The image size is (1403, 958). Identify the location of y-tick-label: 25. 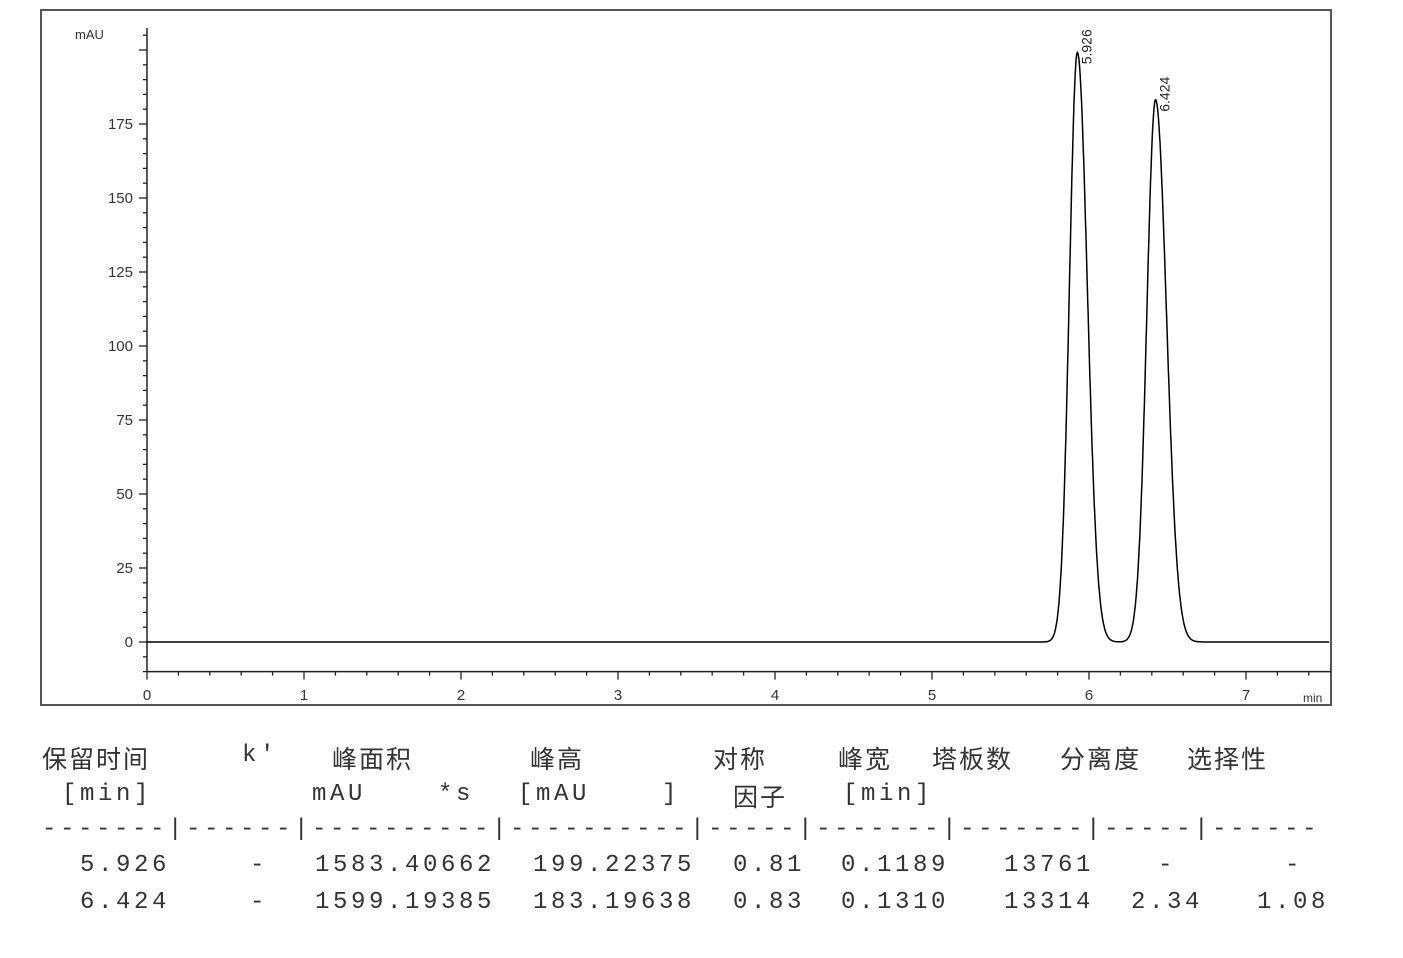
(124, 568).